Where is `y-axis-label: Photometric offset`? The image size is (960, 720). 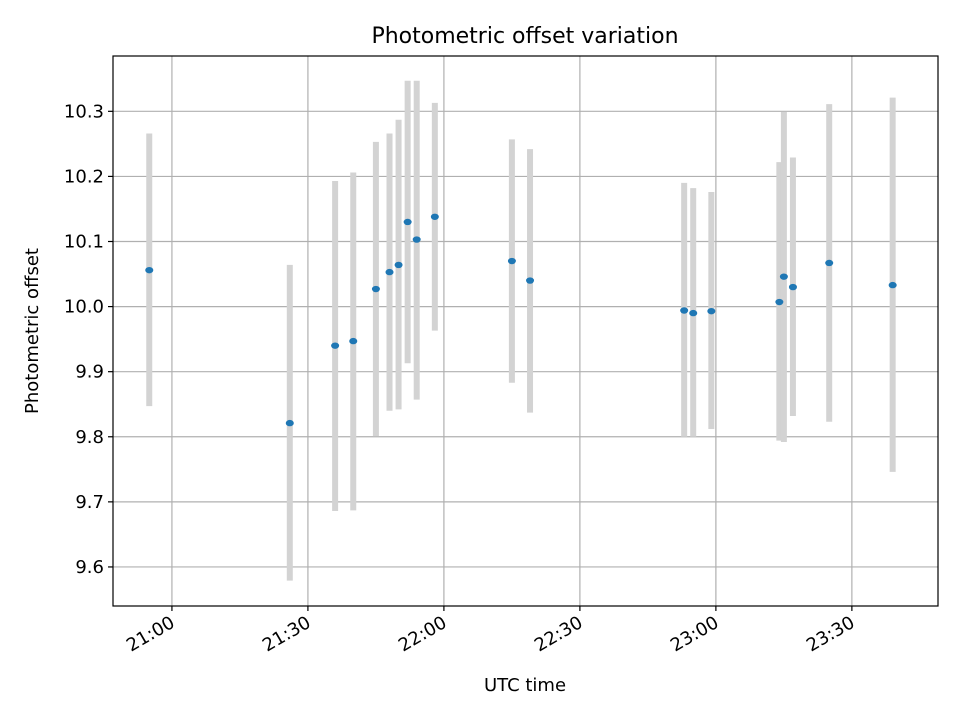
y-axis-label: Photometric offset is located at coordinates (32, 331).